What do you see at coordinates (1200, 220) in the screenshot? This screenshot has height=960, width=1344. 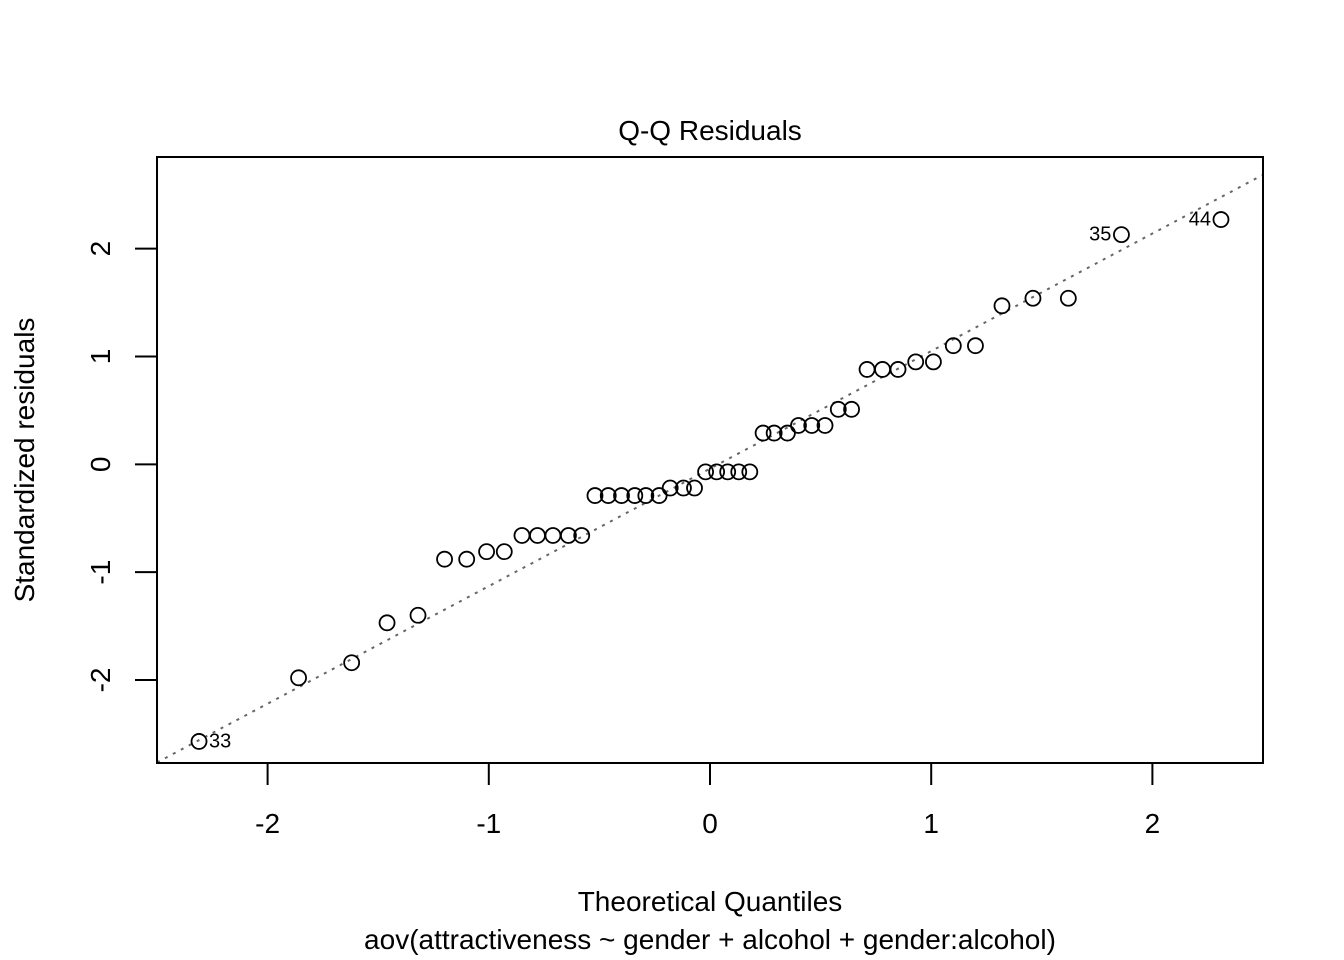 I see `point-label: 44` at bounding box center [1200, 220].